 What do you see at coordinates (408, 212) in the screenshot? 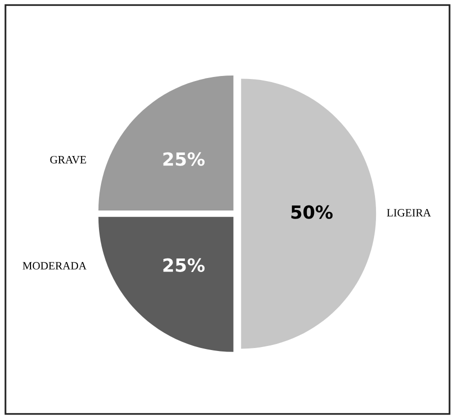
I see `slice-label: LIGEIRA` at bounding box center [408, 212].